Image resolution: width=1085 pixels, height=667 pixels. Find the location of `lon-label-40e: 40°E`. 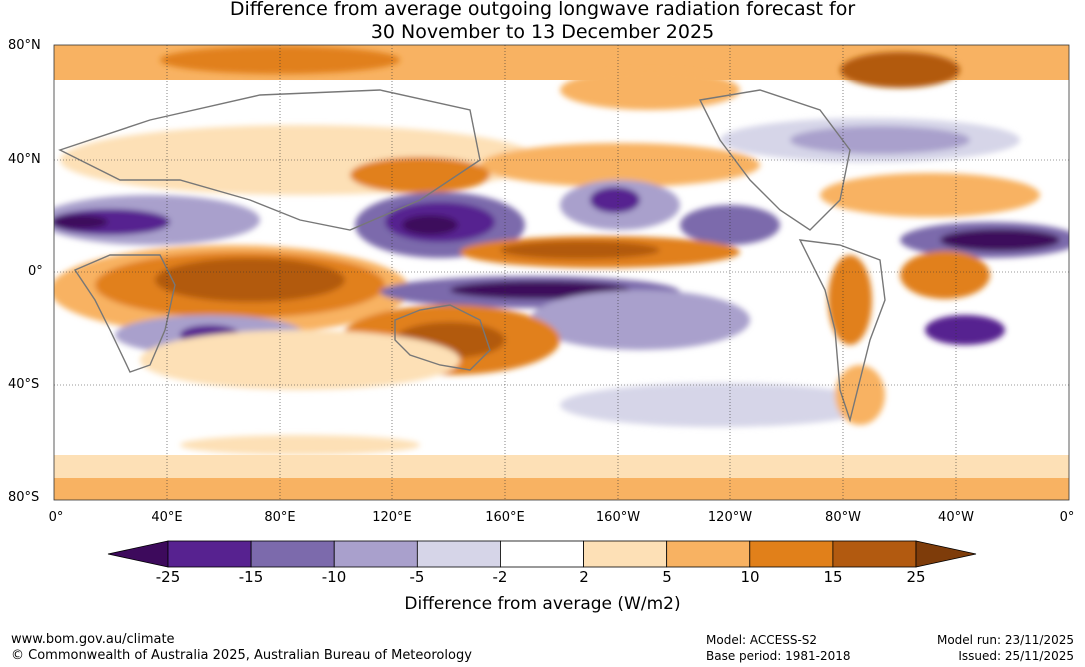

lon-label-40e: 40°E is located at coordinates (167, 517).